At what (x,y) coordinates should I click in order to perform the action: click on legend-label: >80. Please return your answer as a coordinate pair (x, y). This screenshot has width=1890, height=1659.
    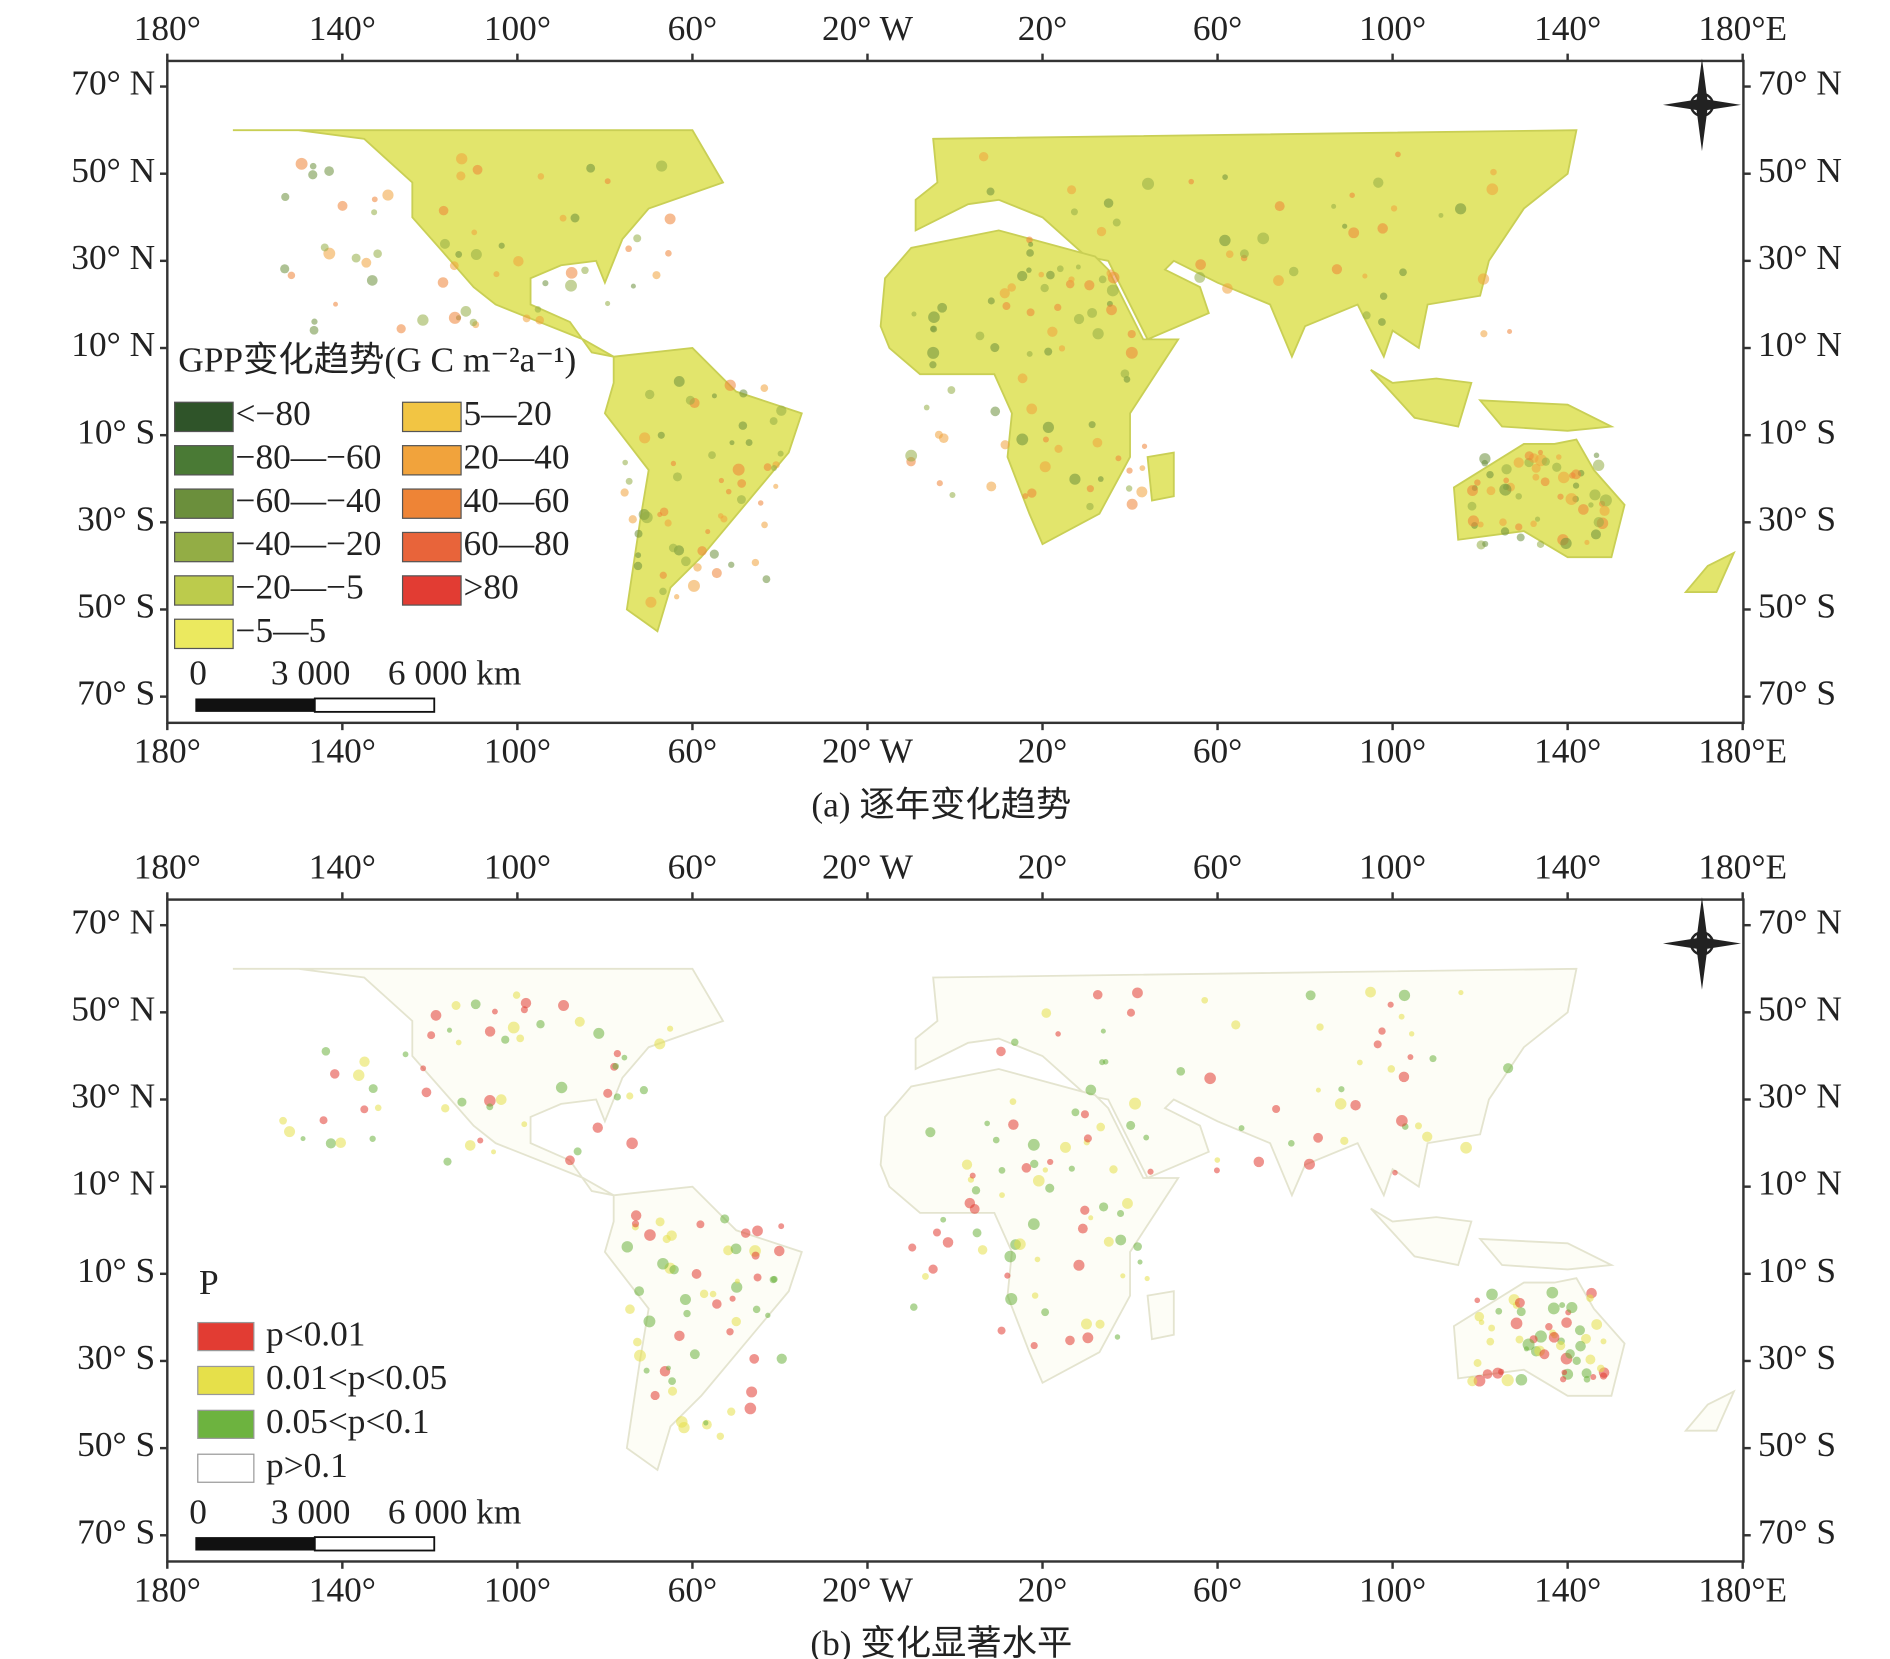
    Looking at the image, I should click on (491, 587).